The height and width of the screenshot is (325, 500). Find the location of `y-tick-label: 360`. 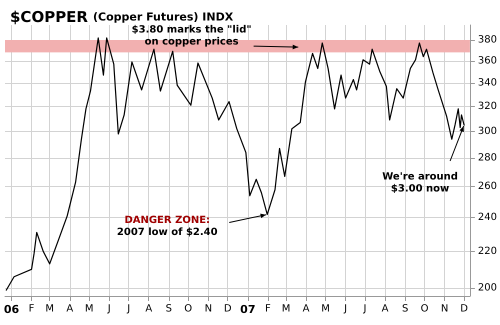

y-tick-label: 360 is located at coordinates (488, 60).